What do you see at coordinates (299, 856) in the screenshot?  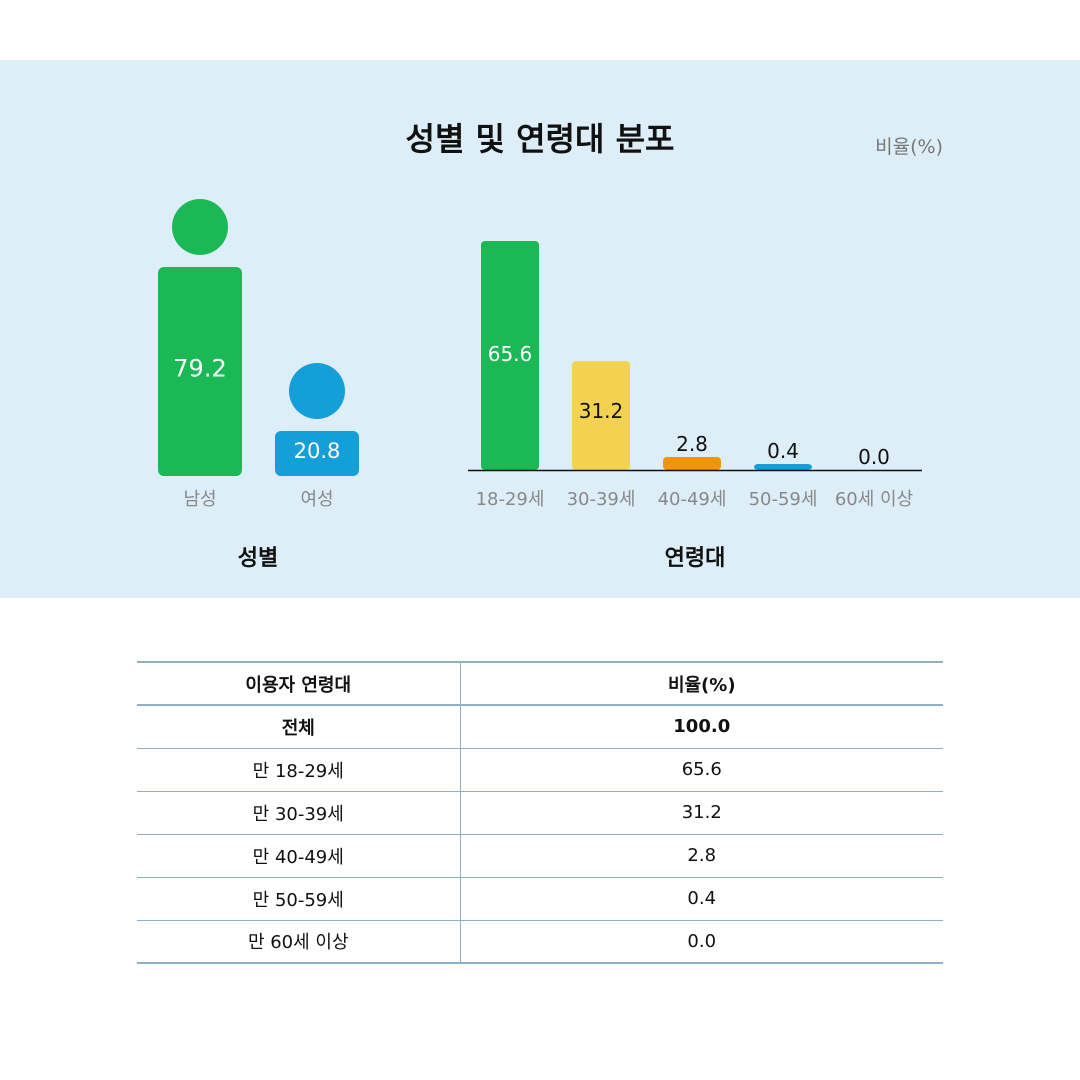 I see `table-cell: 만 40-49세` at bounding box center [299, 856].